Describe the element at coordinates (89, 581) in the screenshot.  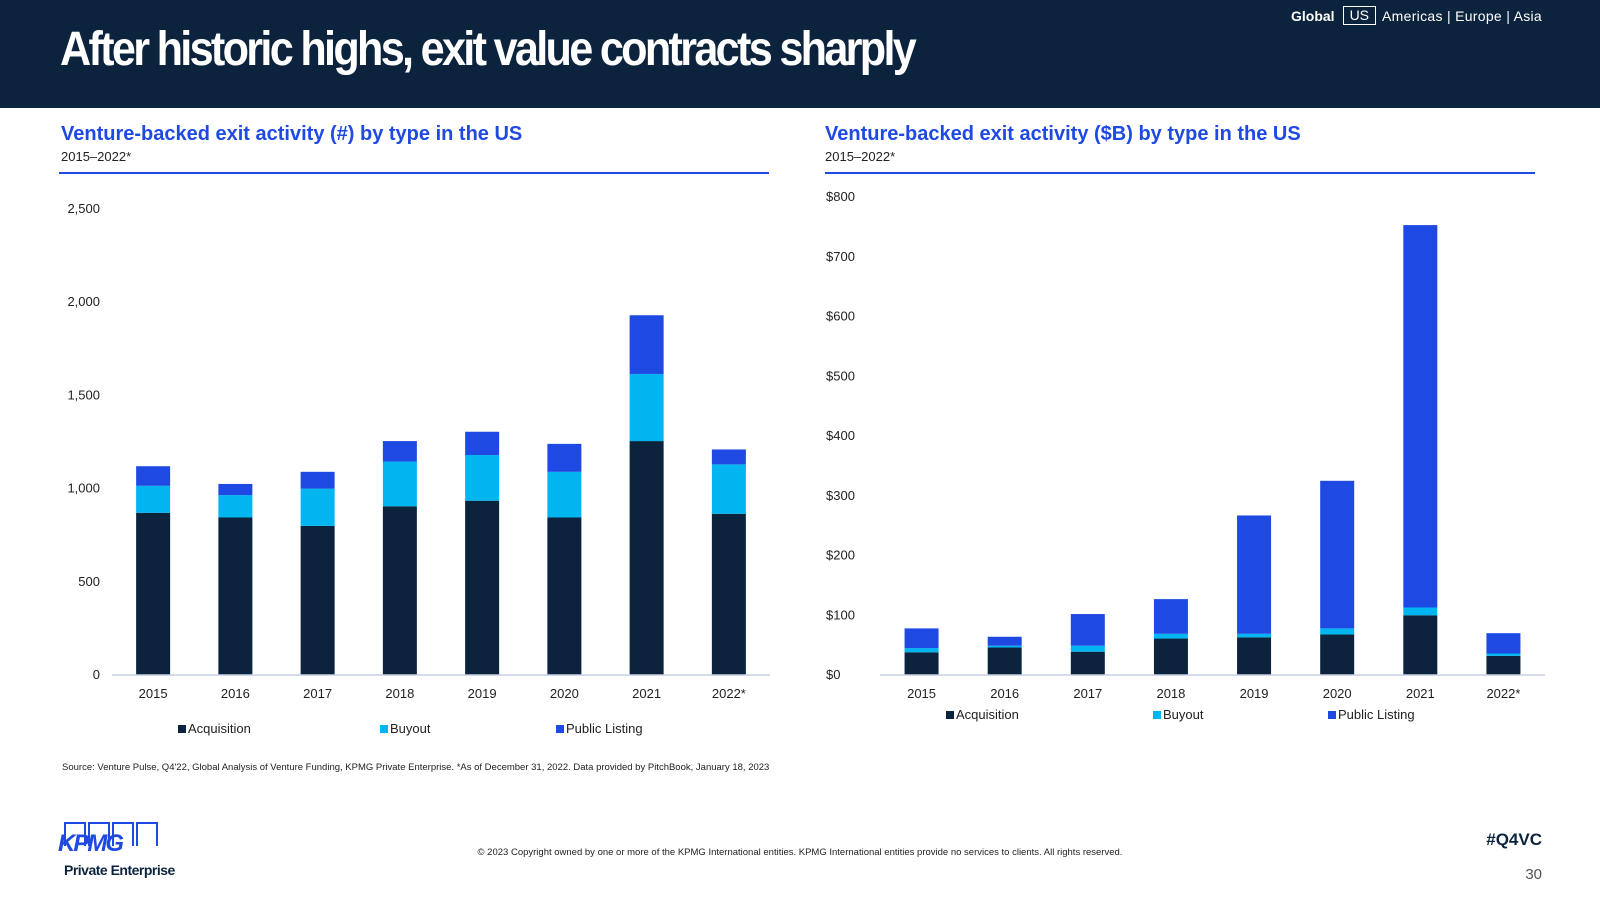
I see `y-tick-label: 500` at that location.